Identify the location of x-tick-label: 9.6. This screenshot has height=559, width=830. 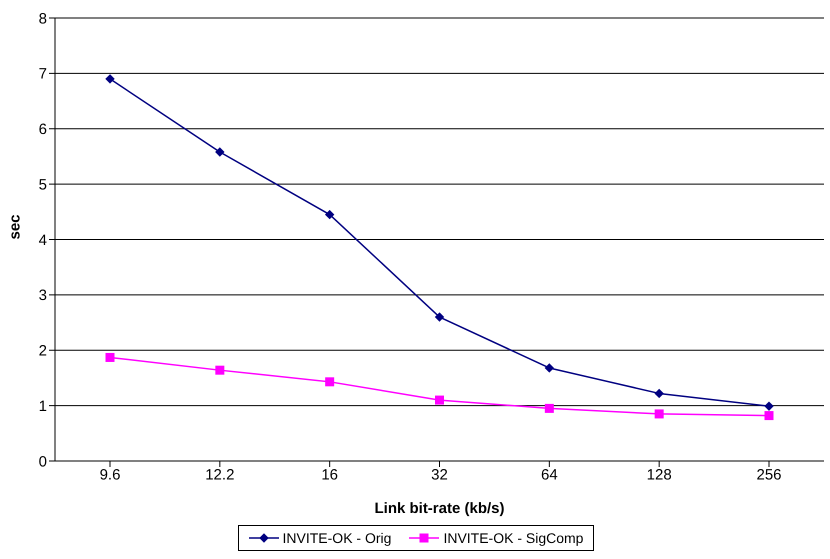
(110, 475).